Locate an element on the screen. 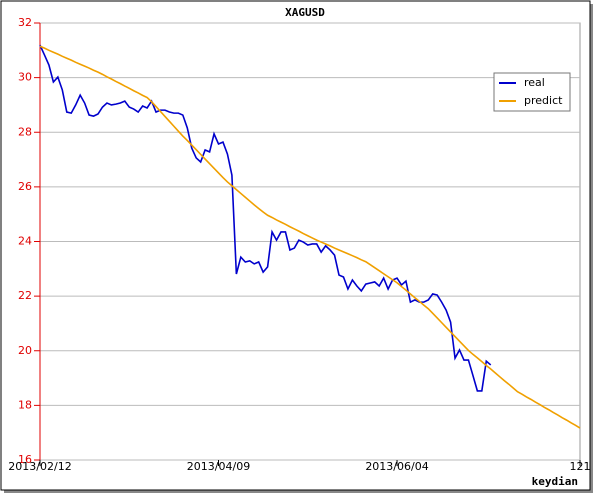 This screenshot has width=600, height=500. y-tick-label: 30 is located at coordinates (25, 77).